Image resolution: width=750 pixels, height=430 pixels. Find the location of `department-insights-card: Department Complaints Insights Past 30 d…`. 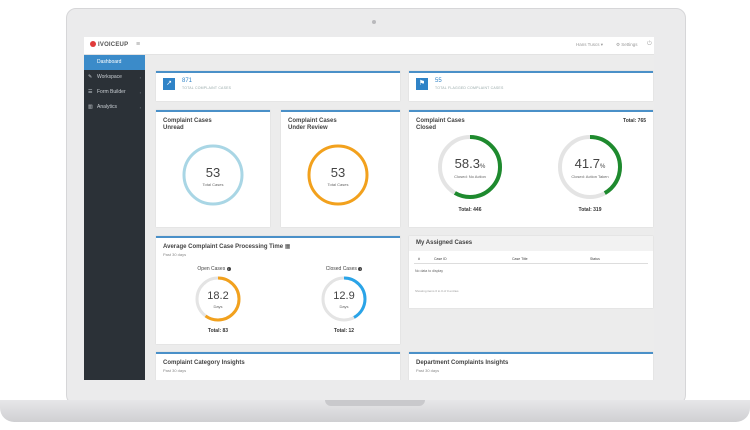

department-insights-card: Department Complaints Insights Past 30 d… is located at coordinates (531, 366).